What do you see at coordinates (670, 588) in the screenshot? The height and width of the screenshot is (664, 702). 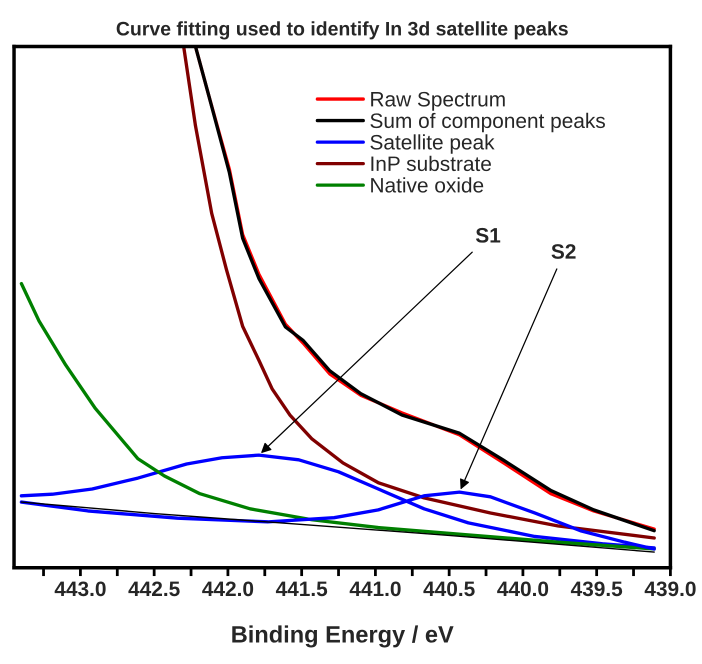 I see `x-tick-label: 439.0` at bounding box center [670, 588].